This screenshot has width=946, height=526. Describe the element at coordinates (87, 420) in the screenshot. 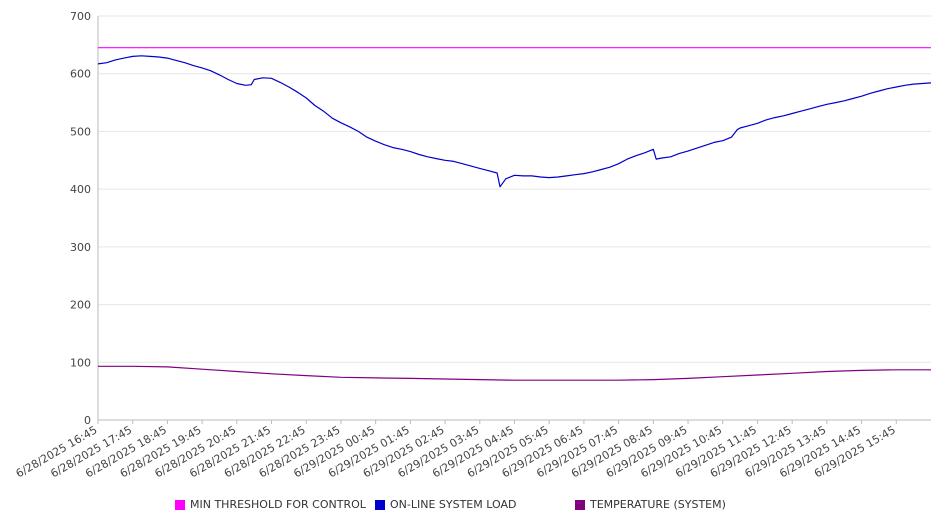

I see `y-tick-label: 0` at that location.